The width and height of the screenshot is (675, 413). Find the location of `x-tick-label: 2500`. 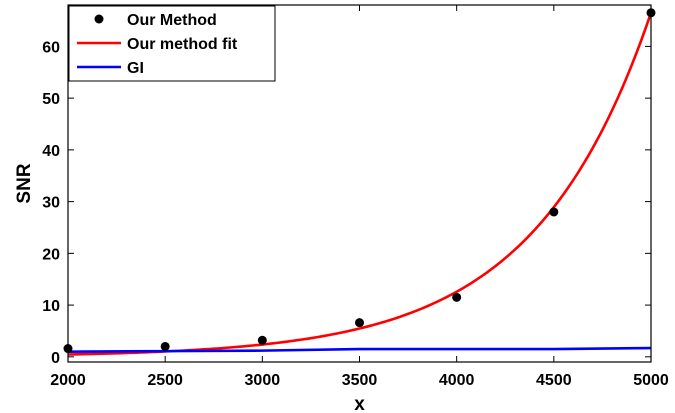

x-tick-label: 2500 is located at coordinates (165, 380).